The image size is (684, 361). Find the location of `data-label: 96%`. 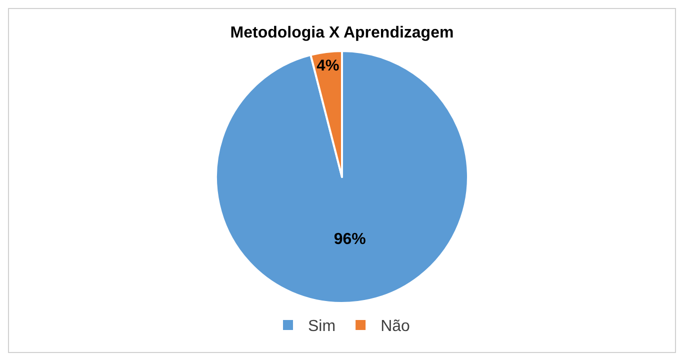

data-label: 96% is located at coordinates (350, 239).